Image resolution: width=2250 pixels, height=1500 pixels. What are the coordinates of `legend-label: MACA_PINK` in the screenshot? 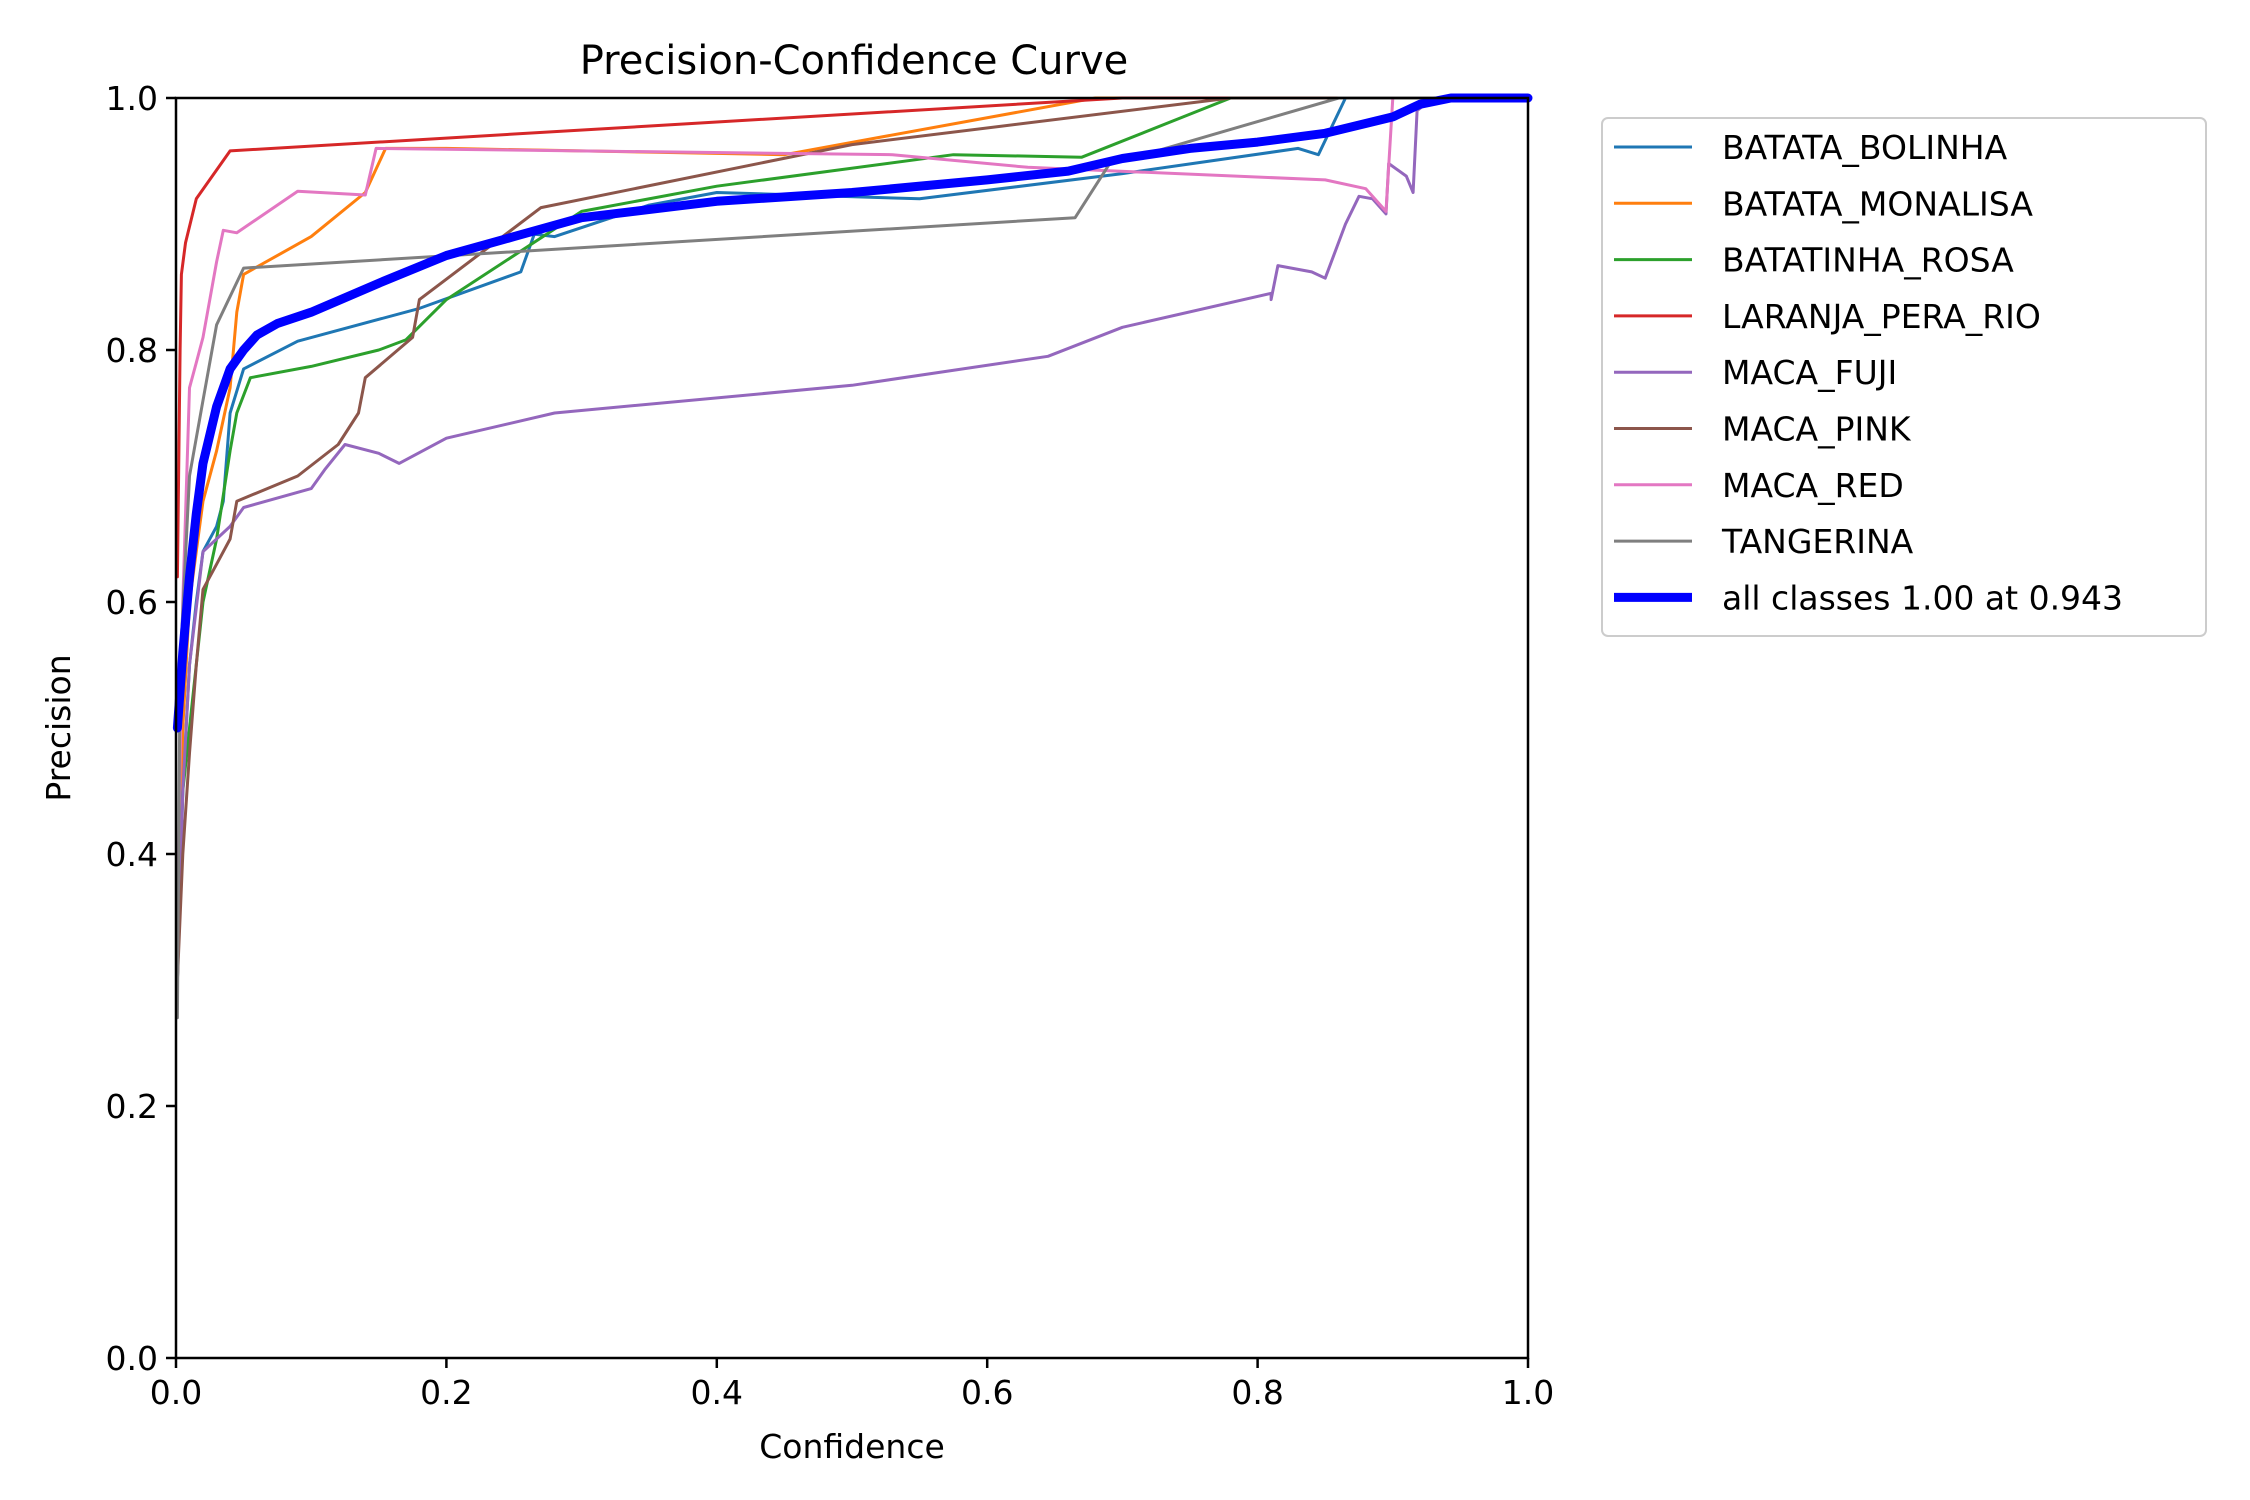 It's located at (1817, 429).